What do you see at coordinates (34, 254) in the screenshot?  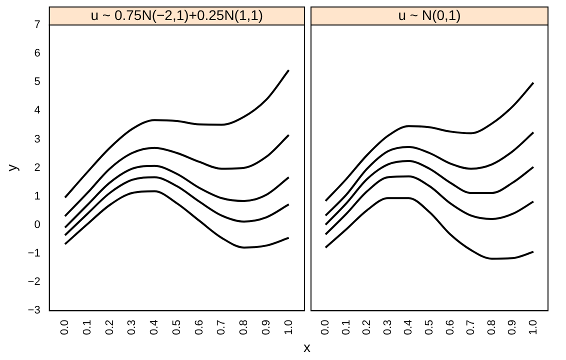 I see `y-tick-label: −1` at bounding box center [34, 254].